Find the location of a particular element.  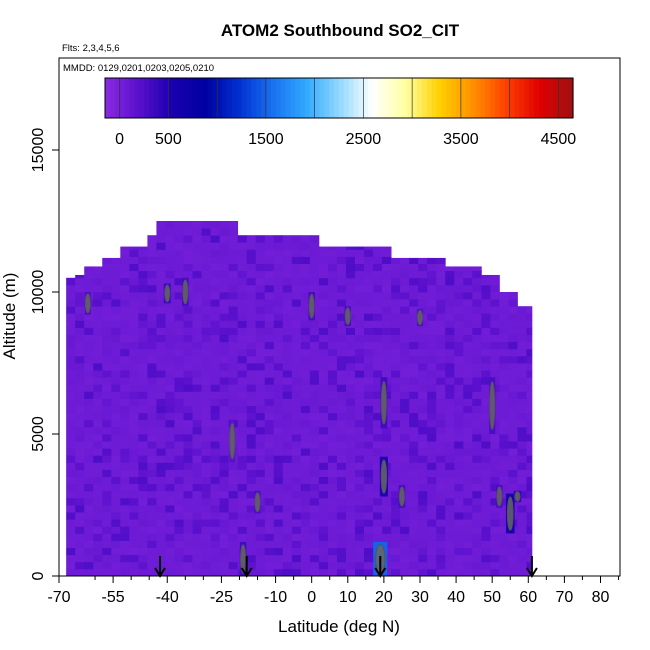

y-axis-label: Altitude (m) is located at coordinates (9, 316).